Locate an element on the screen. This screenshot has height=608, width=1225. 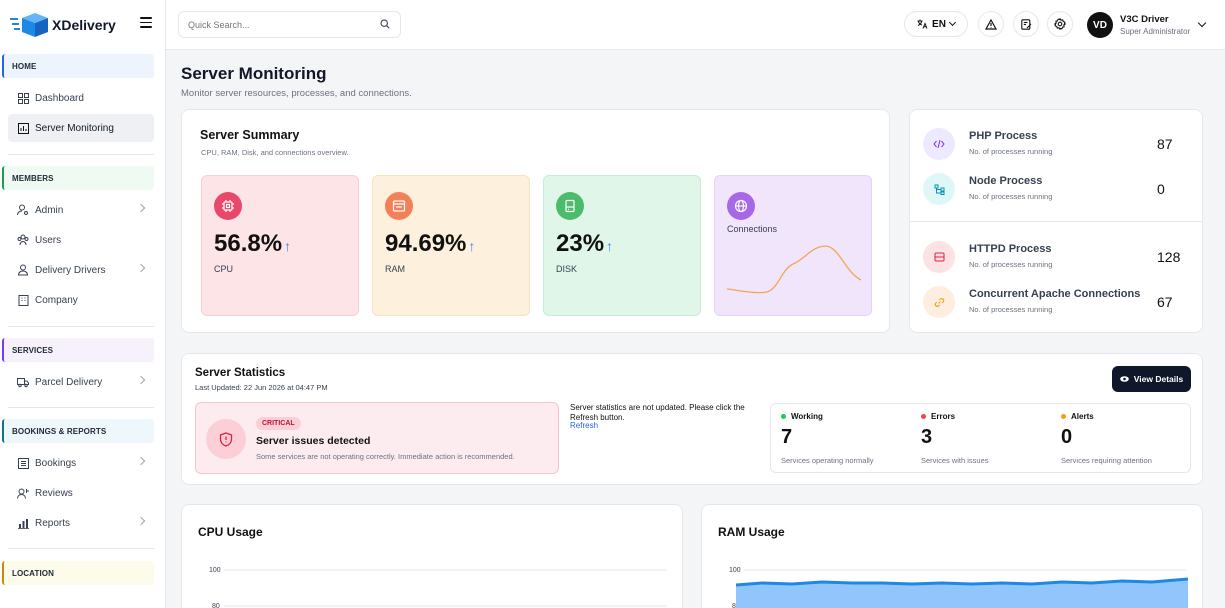
sidebar-item-bookings: Bookings is located at coordinates (81, 463).